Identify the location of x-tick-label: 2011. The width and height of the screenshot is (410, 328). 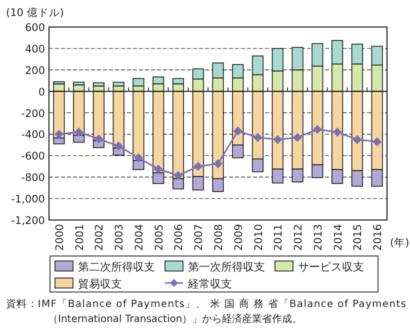
(278, 237).